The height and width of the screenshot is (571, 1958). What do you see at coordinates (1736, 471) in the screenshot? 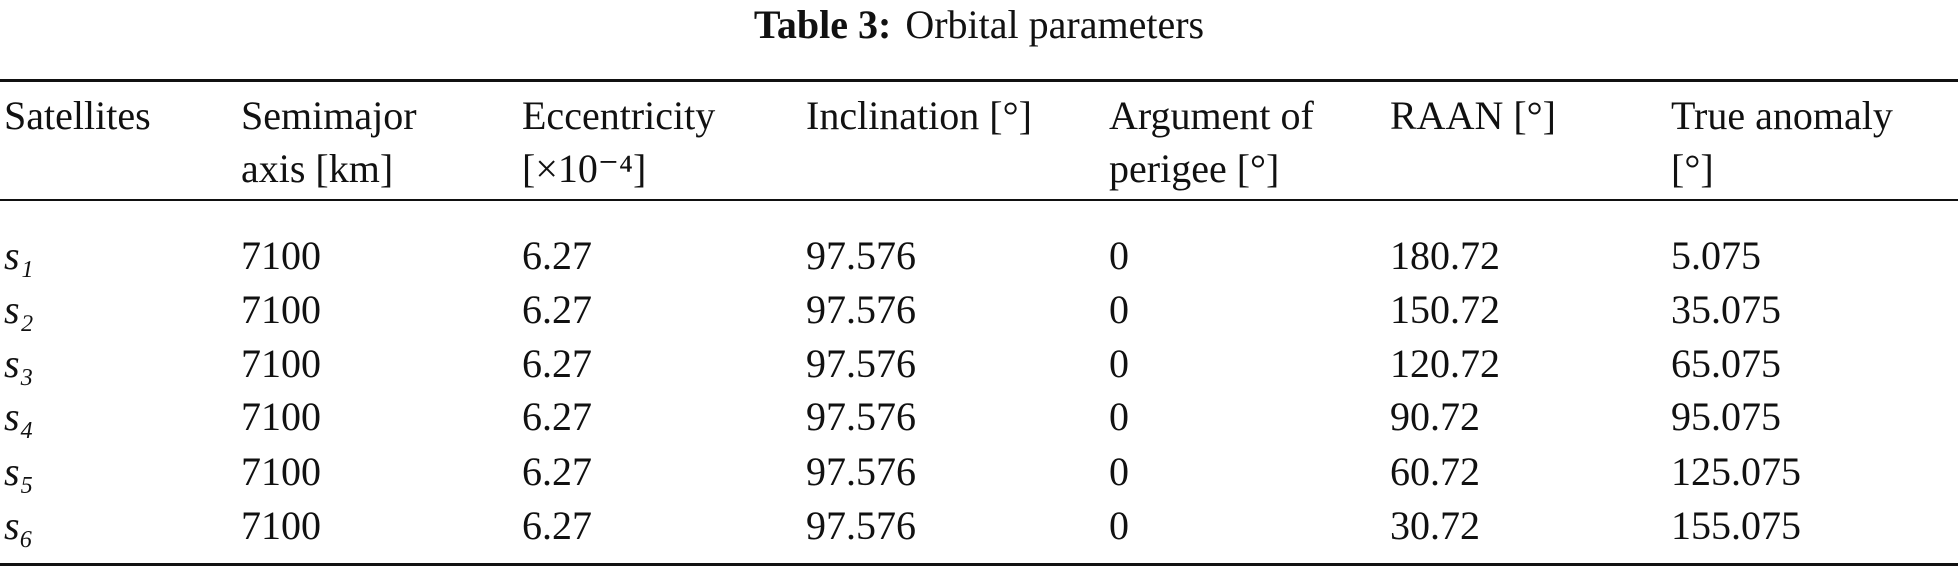
I see `table-cell: 125.075` at bounding box center [1736, 471].